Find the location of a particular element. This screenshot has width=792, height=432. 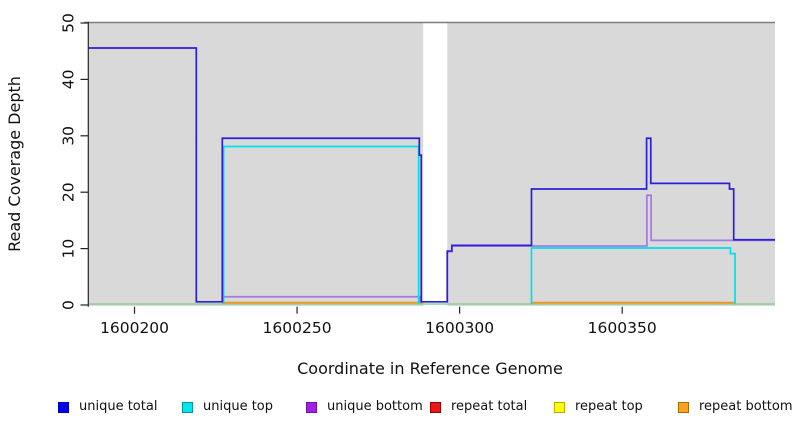

y-tick-label: 20 is located at coordinates (69, 192).